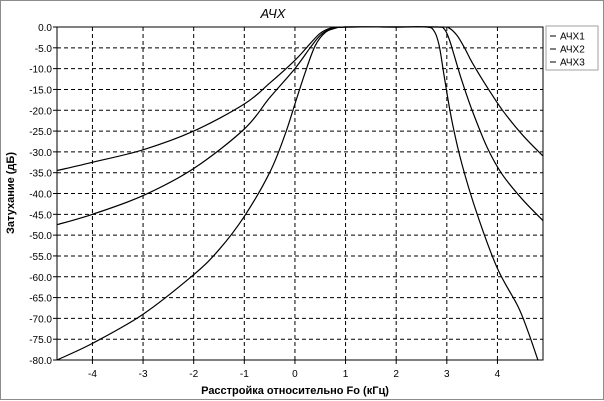 The height and width of the screenshot is (401, 604). Describe the element at coordinates (40, 236) in the screenshot. I see `y-tick-label-10: -50.0` at that location.